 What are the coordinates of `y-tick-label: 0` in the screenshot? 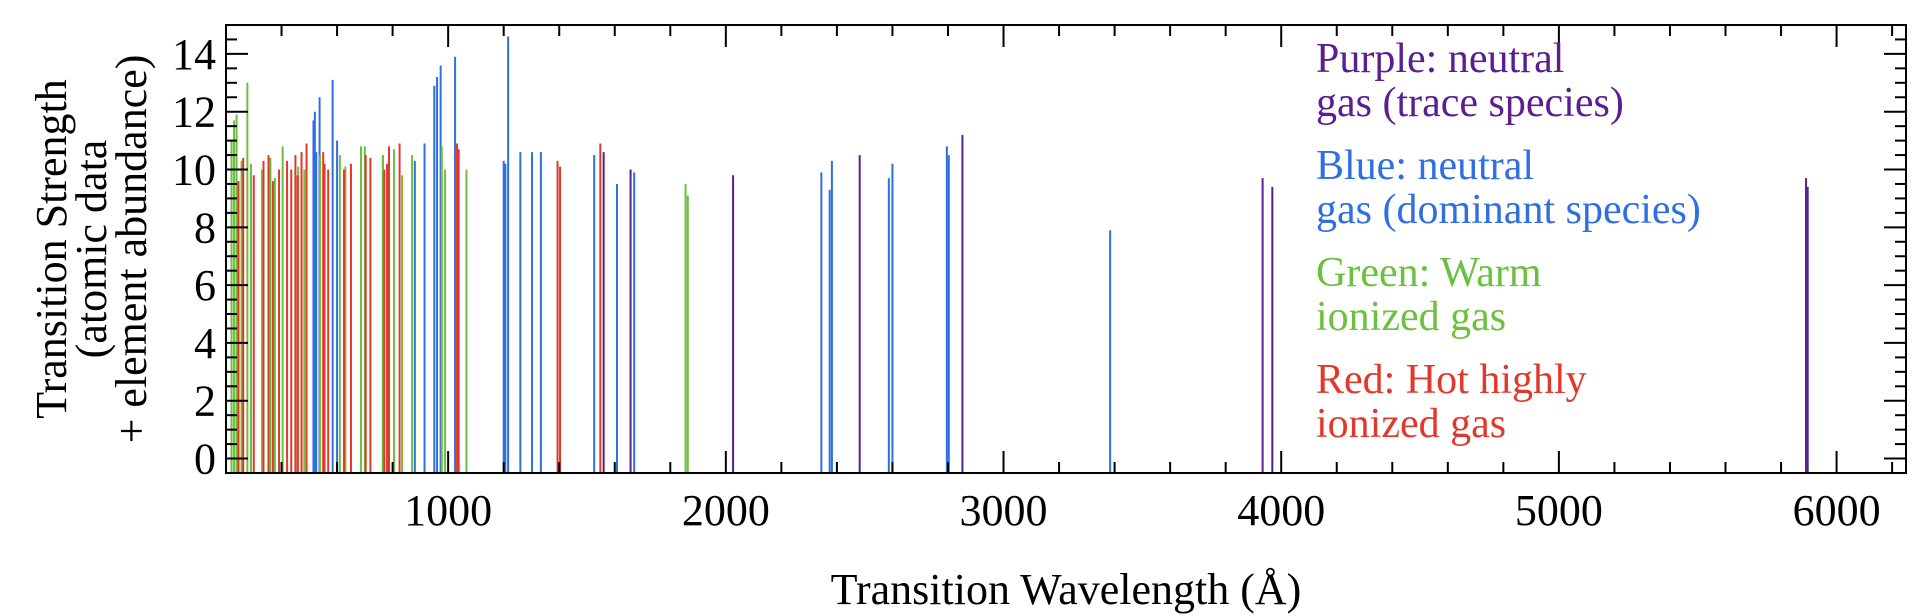 It's located at (205, 459).